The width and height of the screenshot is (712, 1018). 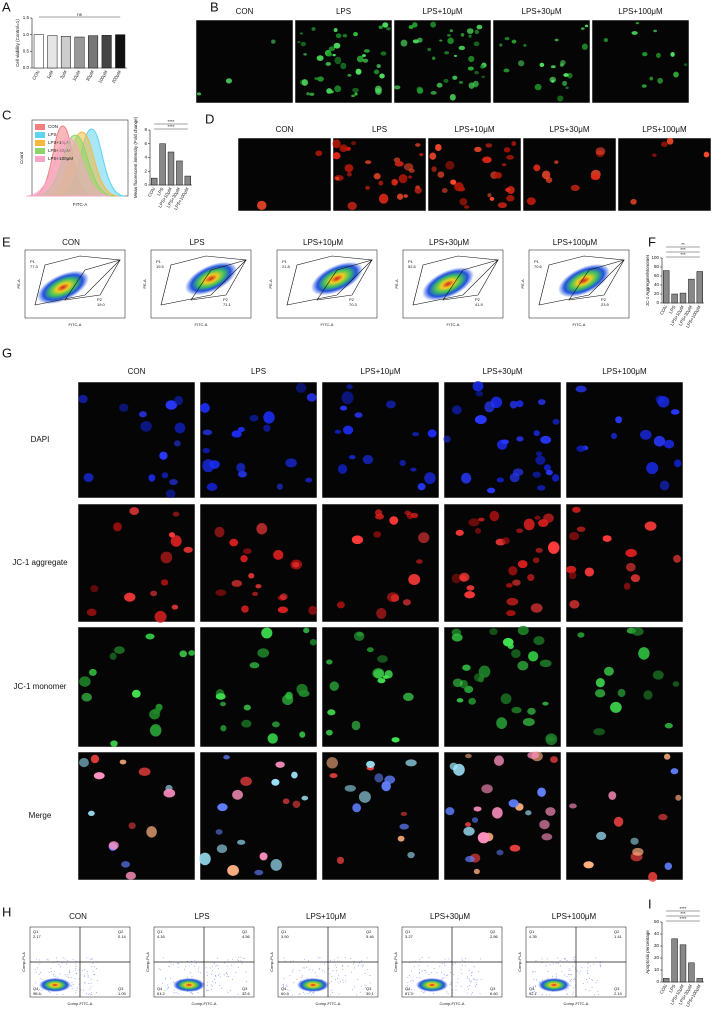 What do you see at coordinates (664, 129) in the screenshot?
I see `column-header: LPS+100μM` at bounding box center [664, 129].